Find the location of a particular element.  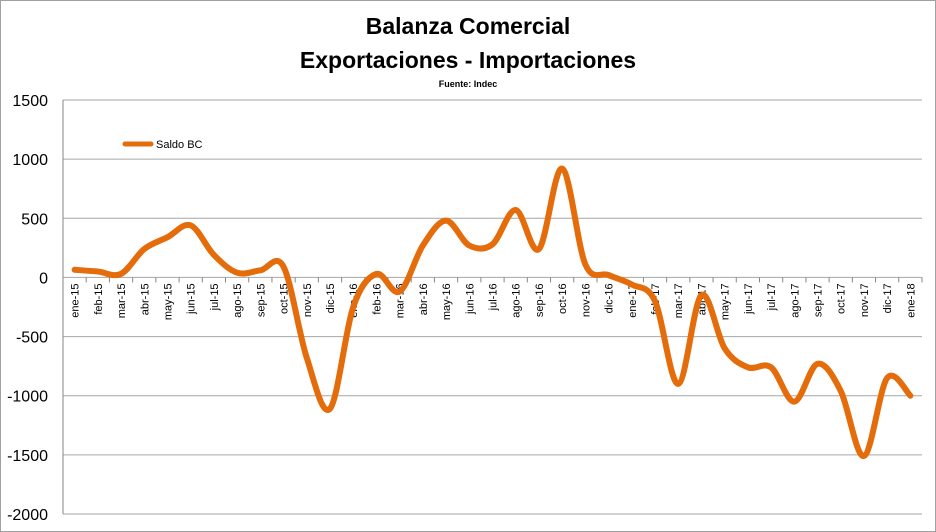

x-tick-label: jul-17 is located at coordinates (772, 297).